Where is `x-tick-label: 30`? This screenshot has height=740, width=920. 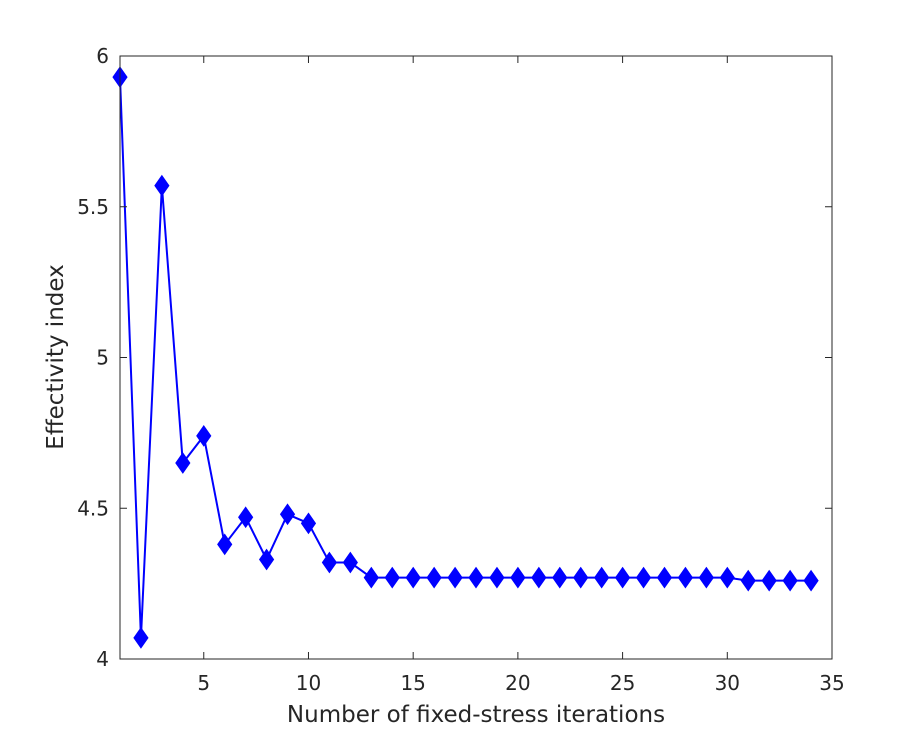
x-tick-label: 30 is located at coordinates (727, 683).